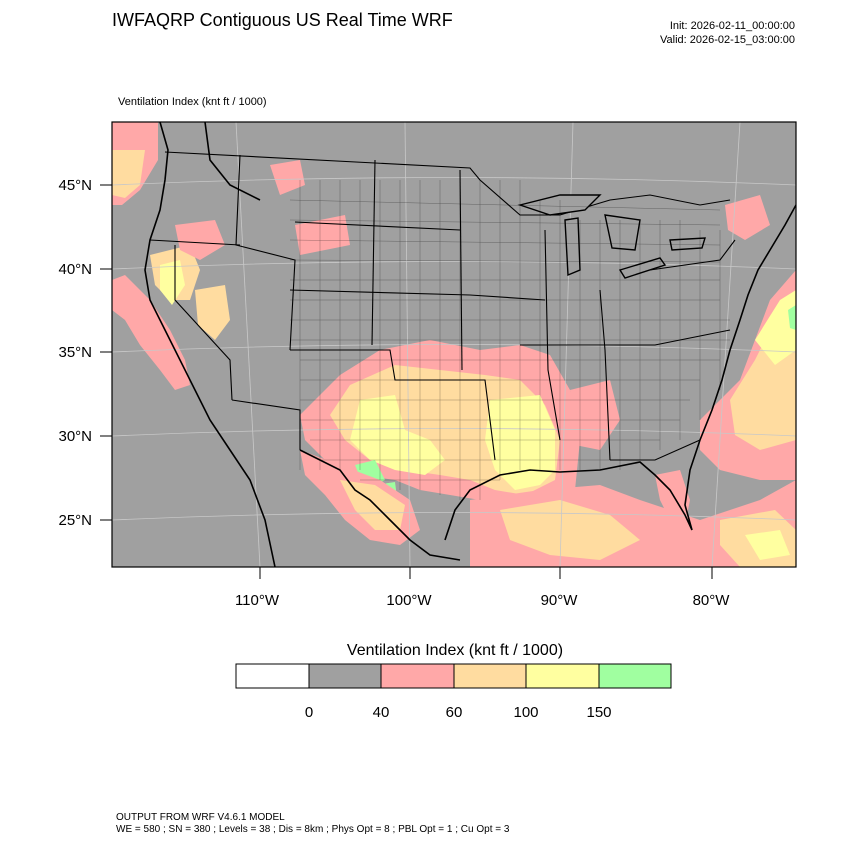  I want to click on coast-mexico, so click(380, 505).